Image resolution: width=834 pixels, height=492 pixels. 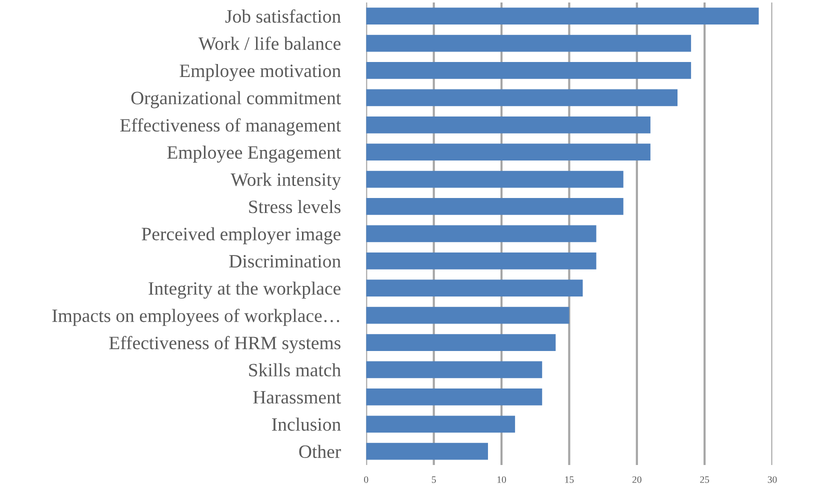 What do you see at coordinates (502, 479) in the screenshot?
I see `x-tick-label: 10` at bounding box center [502, 479].